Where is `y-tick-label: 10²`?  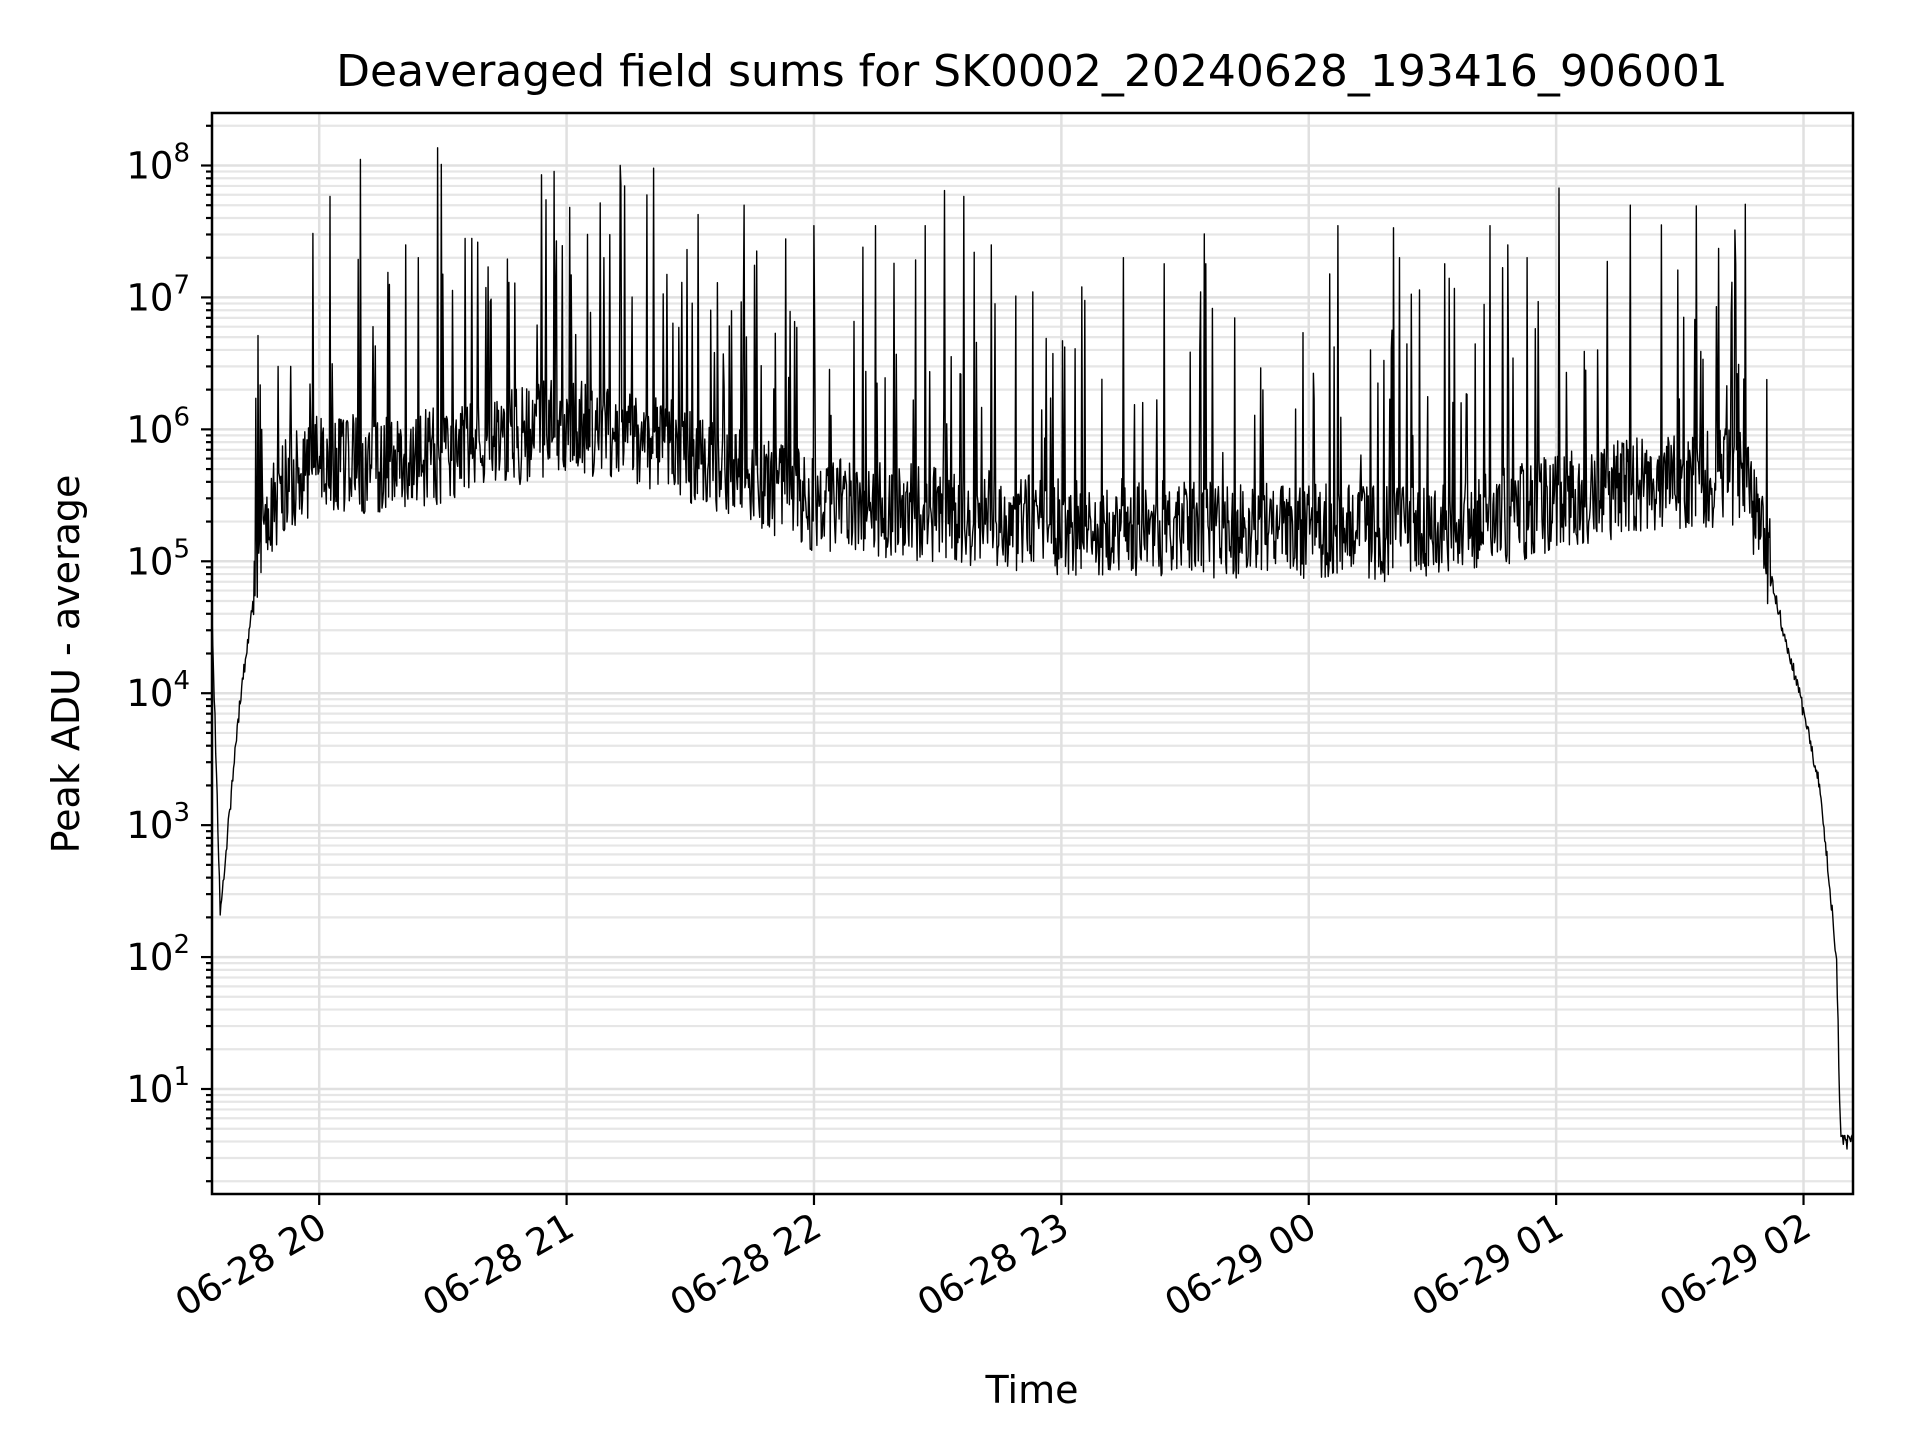
y-tick-label: 10² is located at coordinates (158, 954).